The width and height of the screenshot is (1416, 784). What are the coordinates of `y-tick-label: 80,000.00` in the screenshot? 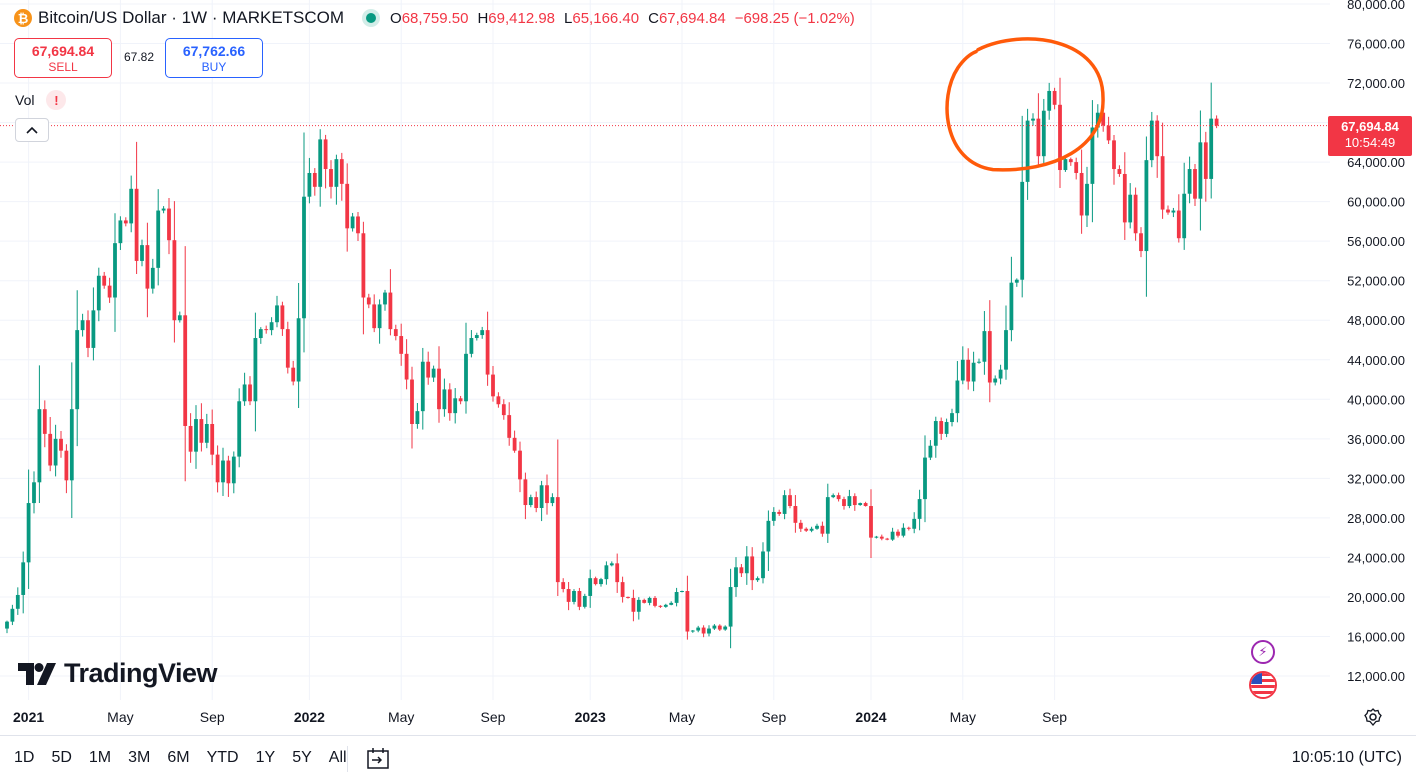 It's located at (1376, 6).